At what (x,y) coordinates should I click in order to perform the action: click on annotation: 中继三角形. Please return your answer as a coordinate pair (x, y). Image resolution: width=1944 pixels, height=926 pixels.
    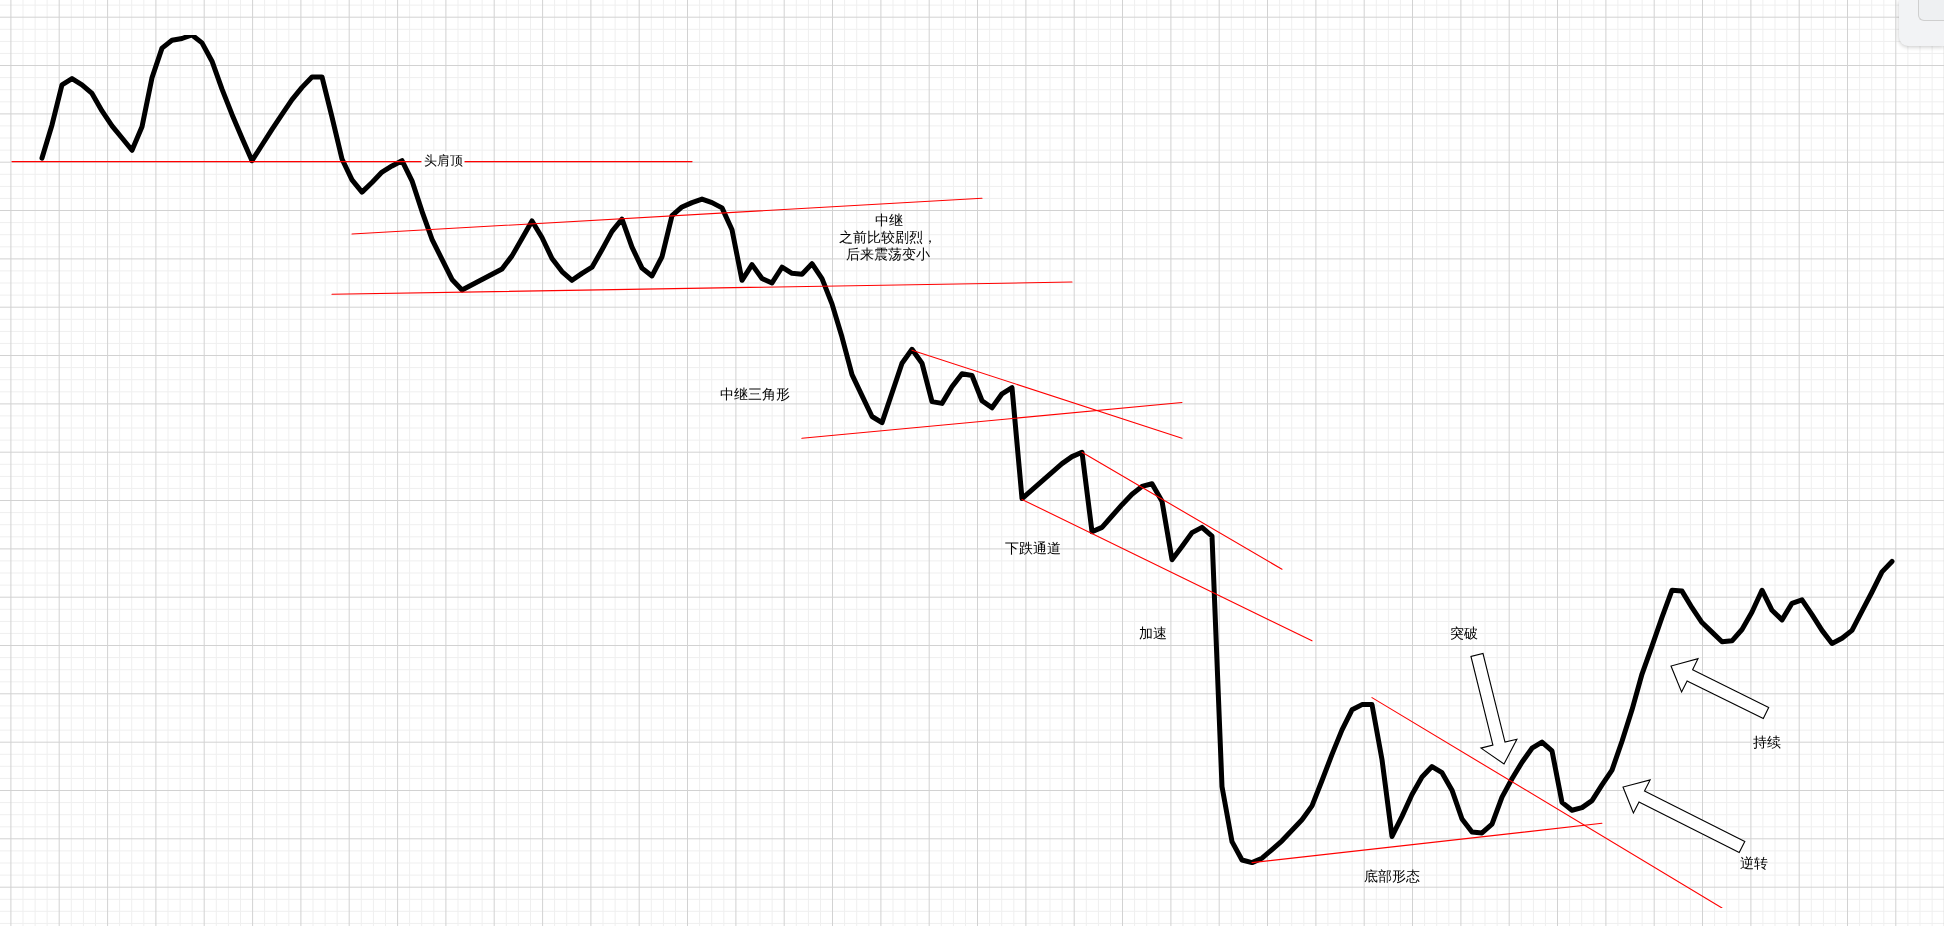
    Looking at the image, I should click on (755, 394).